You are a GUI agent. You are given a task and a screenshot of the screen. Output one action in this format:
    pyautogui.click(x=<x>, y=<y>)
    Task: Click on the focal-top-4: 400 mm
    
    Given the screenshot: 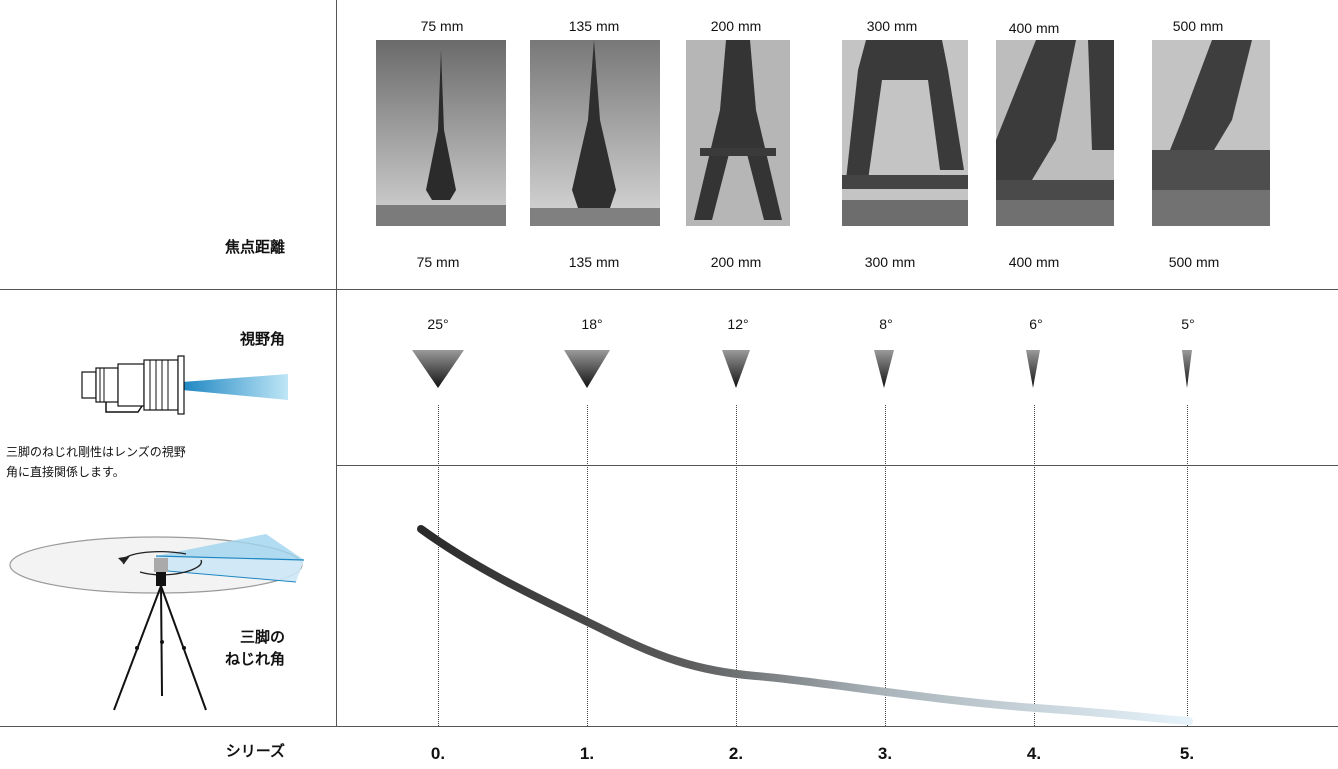 What is the action you would take?
    pyautogui.click(x=1034, y=28)
    